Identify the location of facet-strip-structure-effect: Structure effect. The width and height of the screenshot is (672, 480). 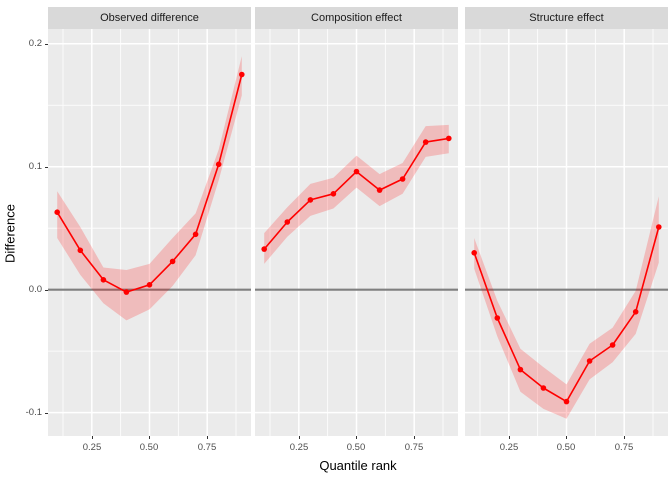
(566, 18).